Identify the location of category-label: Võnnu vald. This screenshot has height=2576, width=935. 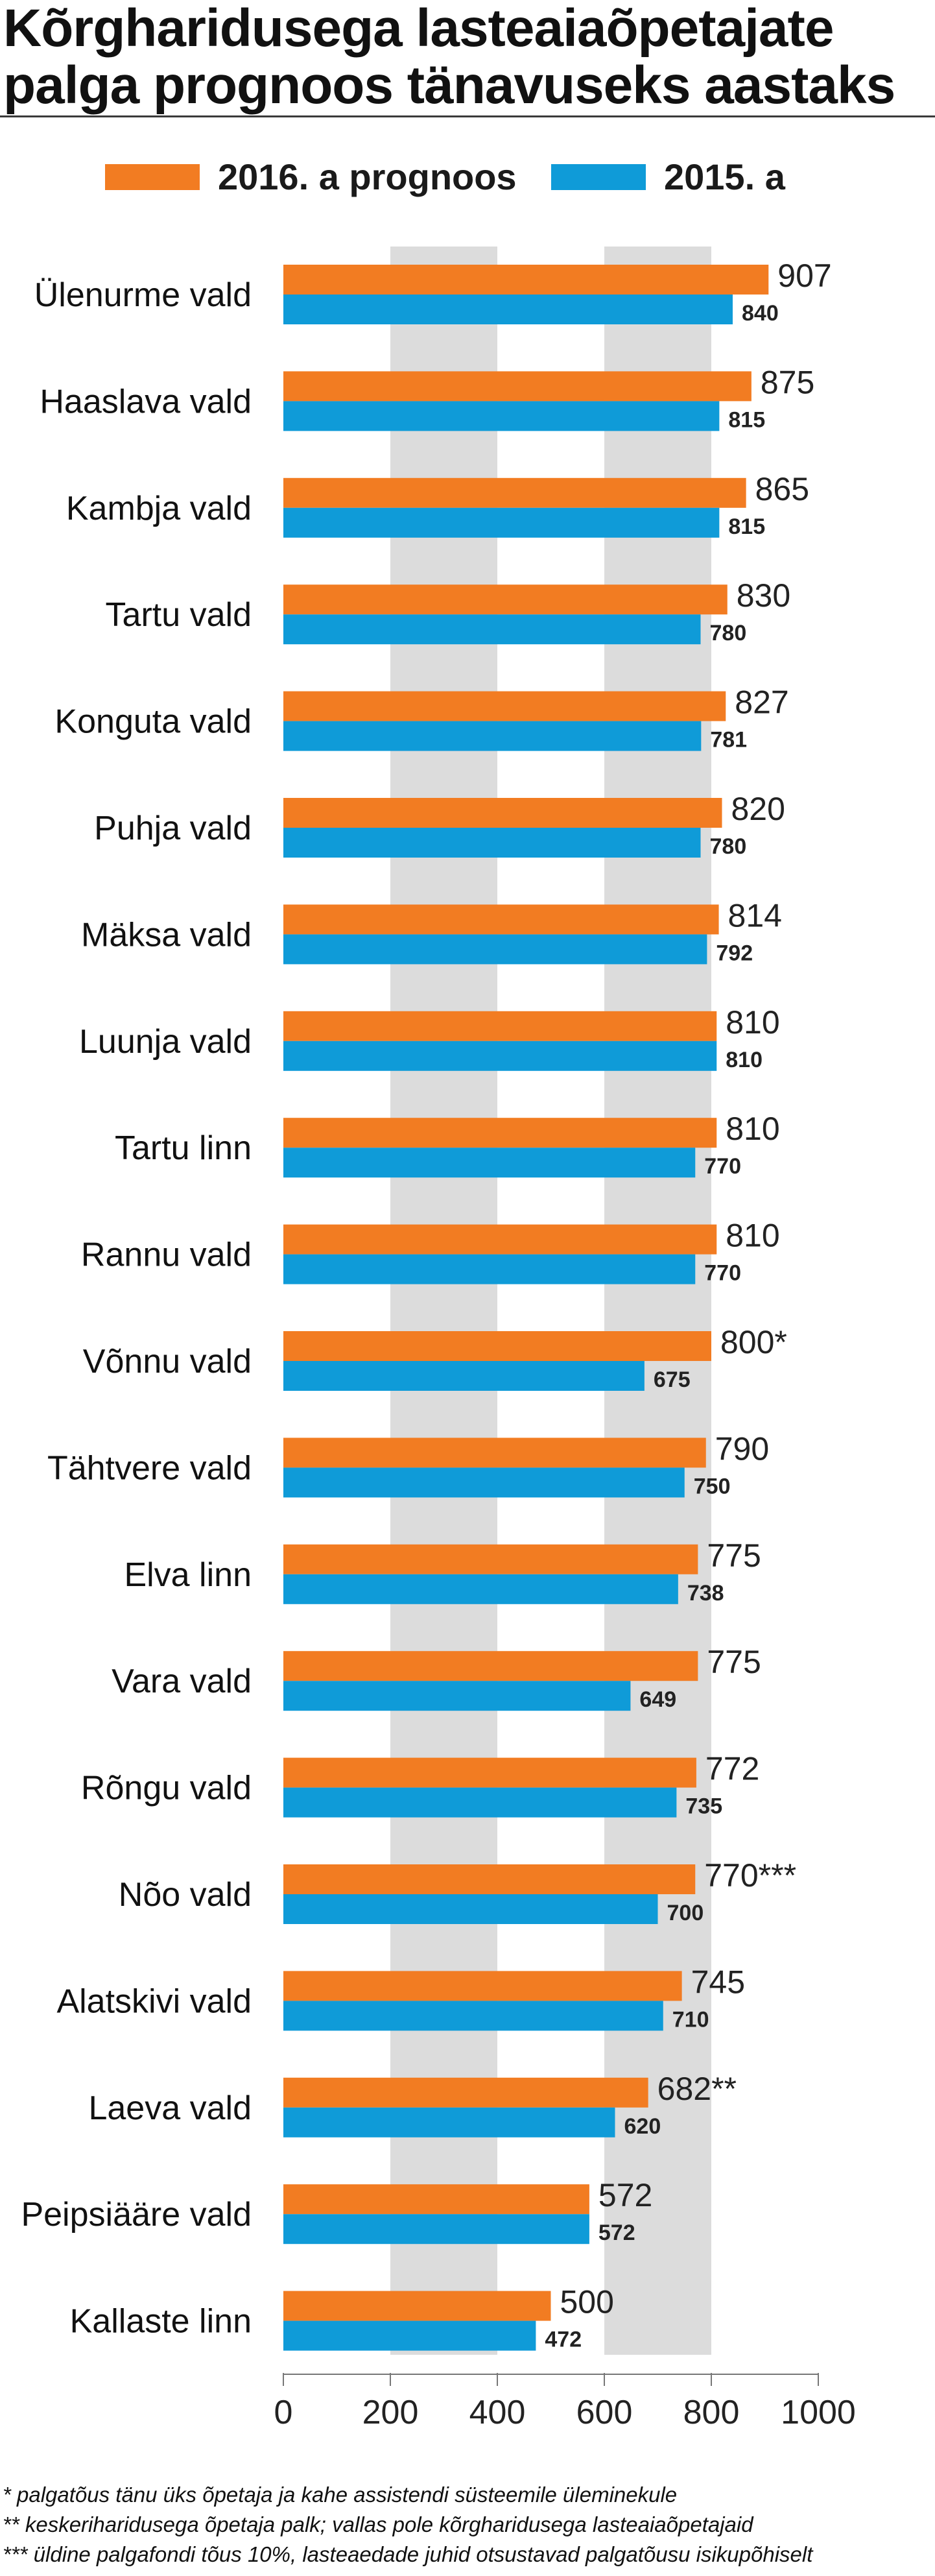
(167, 1361).